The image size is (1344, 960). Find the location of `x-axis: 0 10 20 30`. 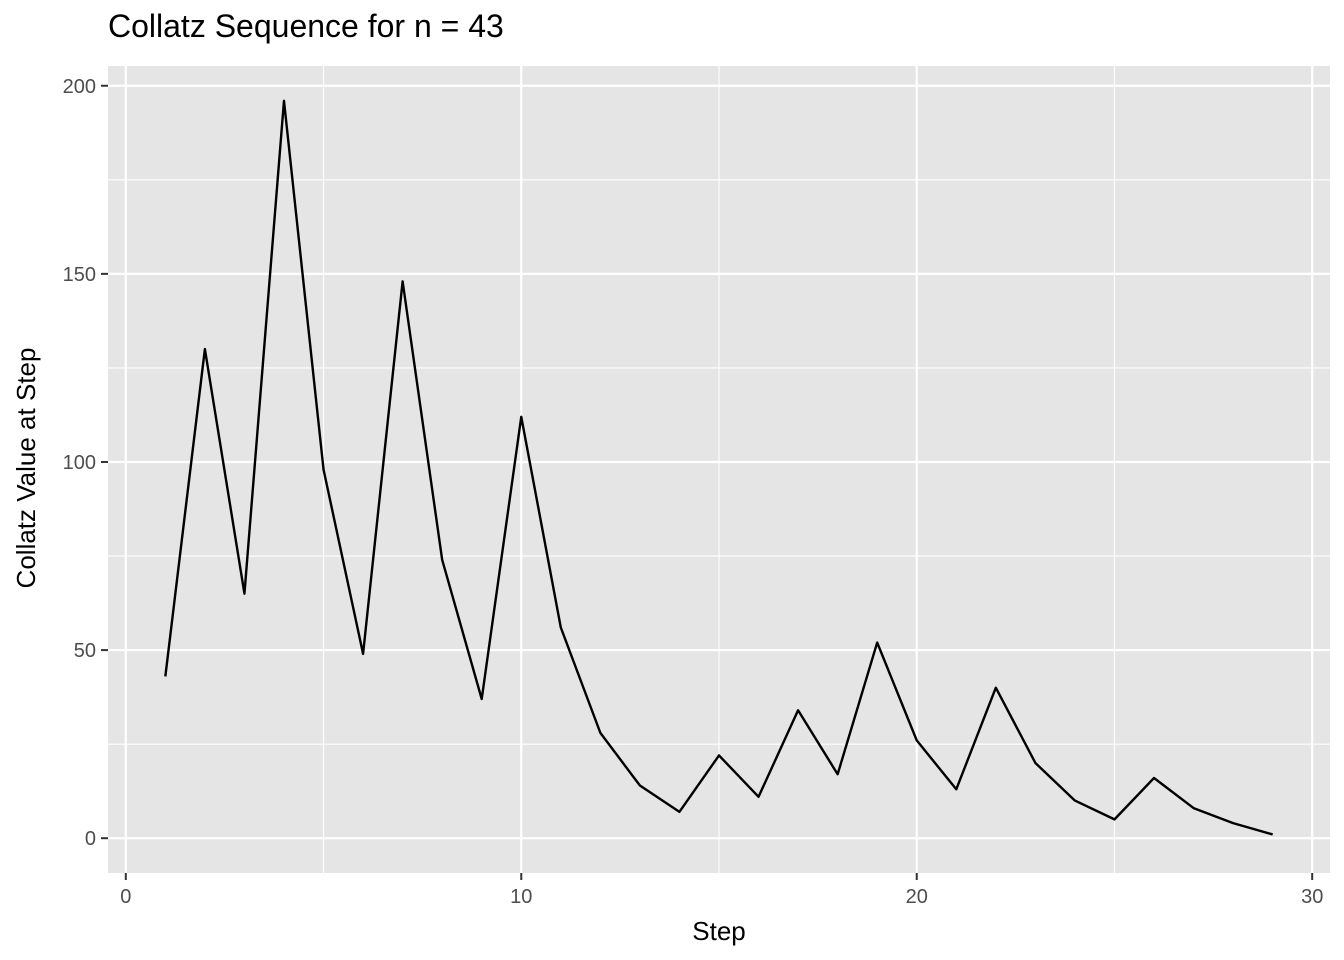

x-axis: 0 10 20 30 is located at coordinates (721, 890).